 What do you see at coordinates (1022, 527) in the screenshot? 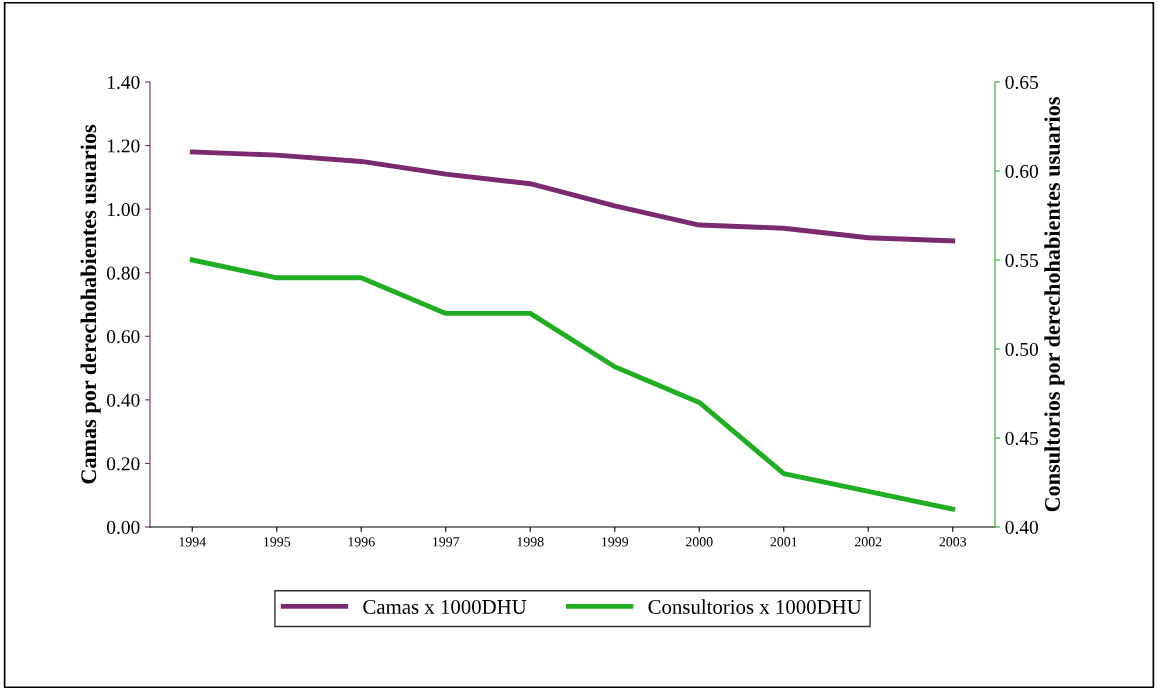
I see `y2-tick-label: 0.40` at bounding box center [1022, 527].